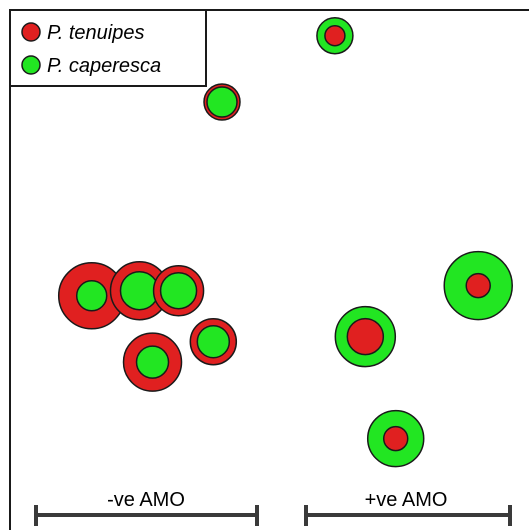 Image resolution: width=529 pixels, height=530 pixels. What do you see at coordinates (478, 285) in the screenshot?
I see `bubble-8-inner` at bounding box center [478, 285].